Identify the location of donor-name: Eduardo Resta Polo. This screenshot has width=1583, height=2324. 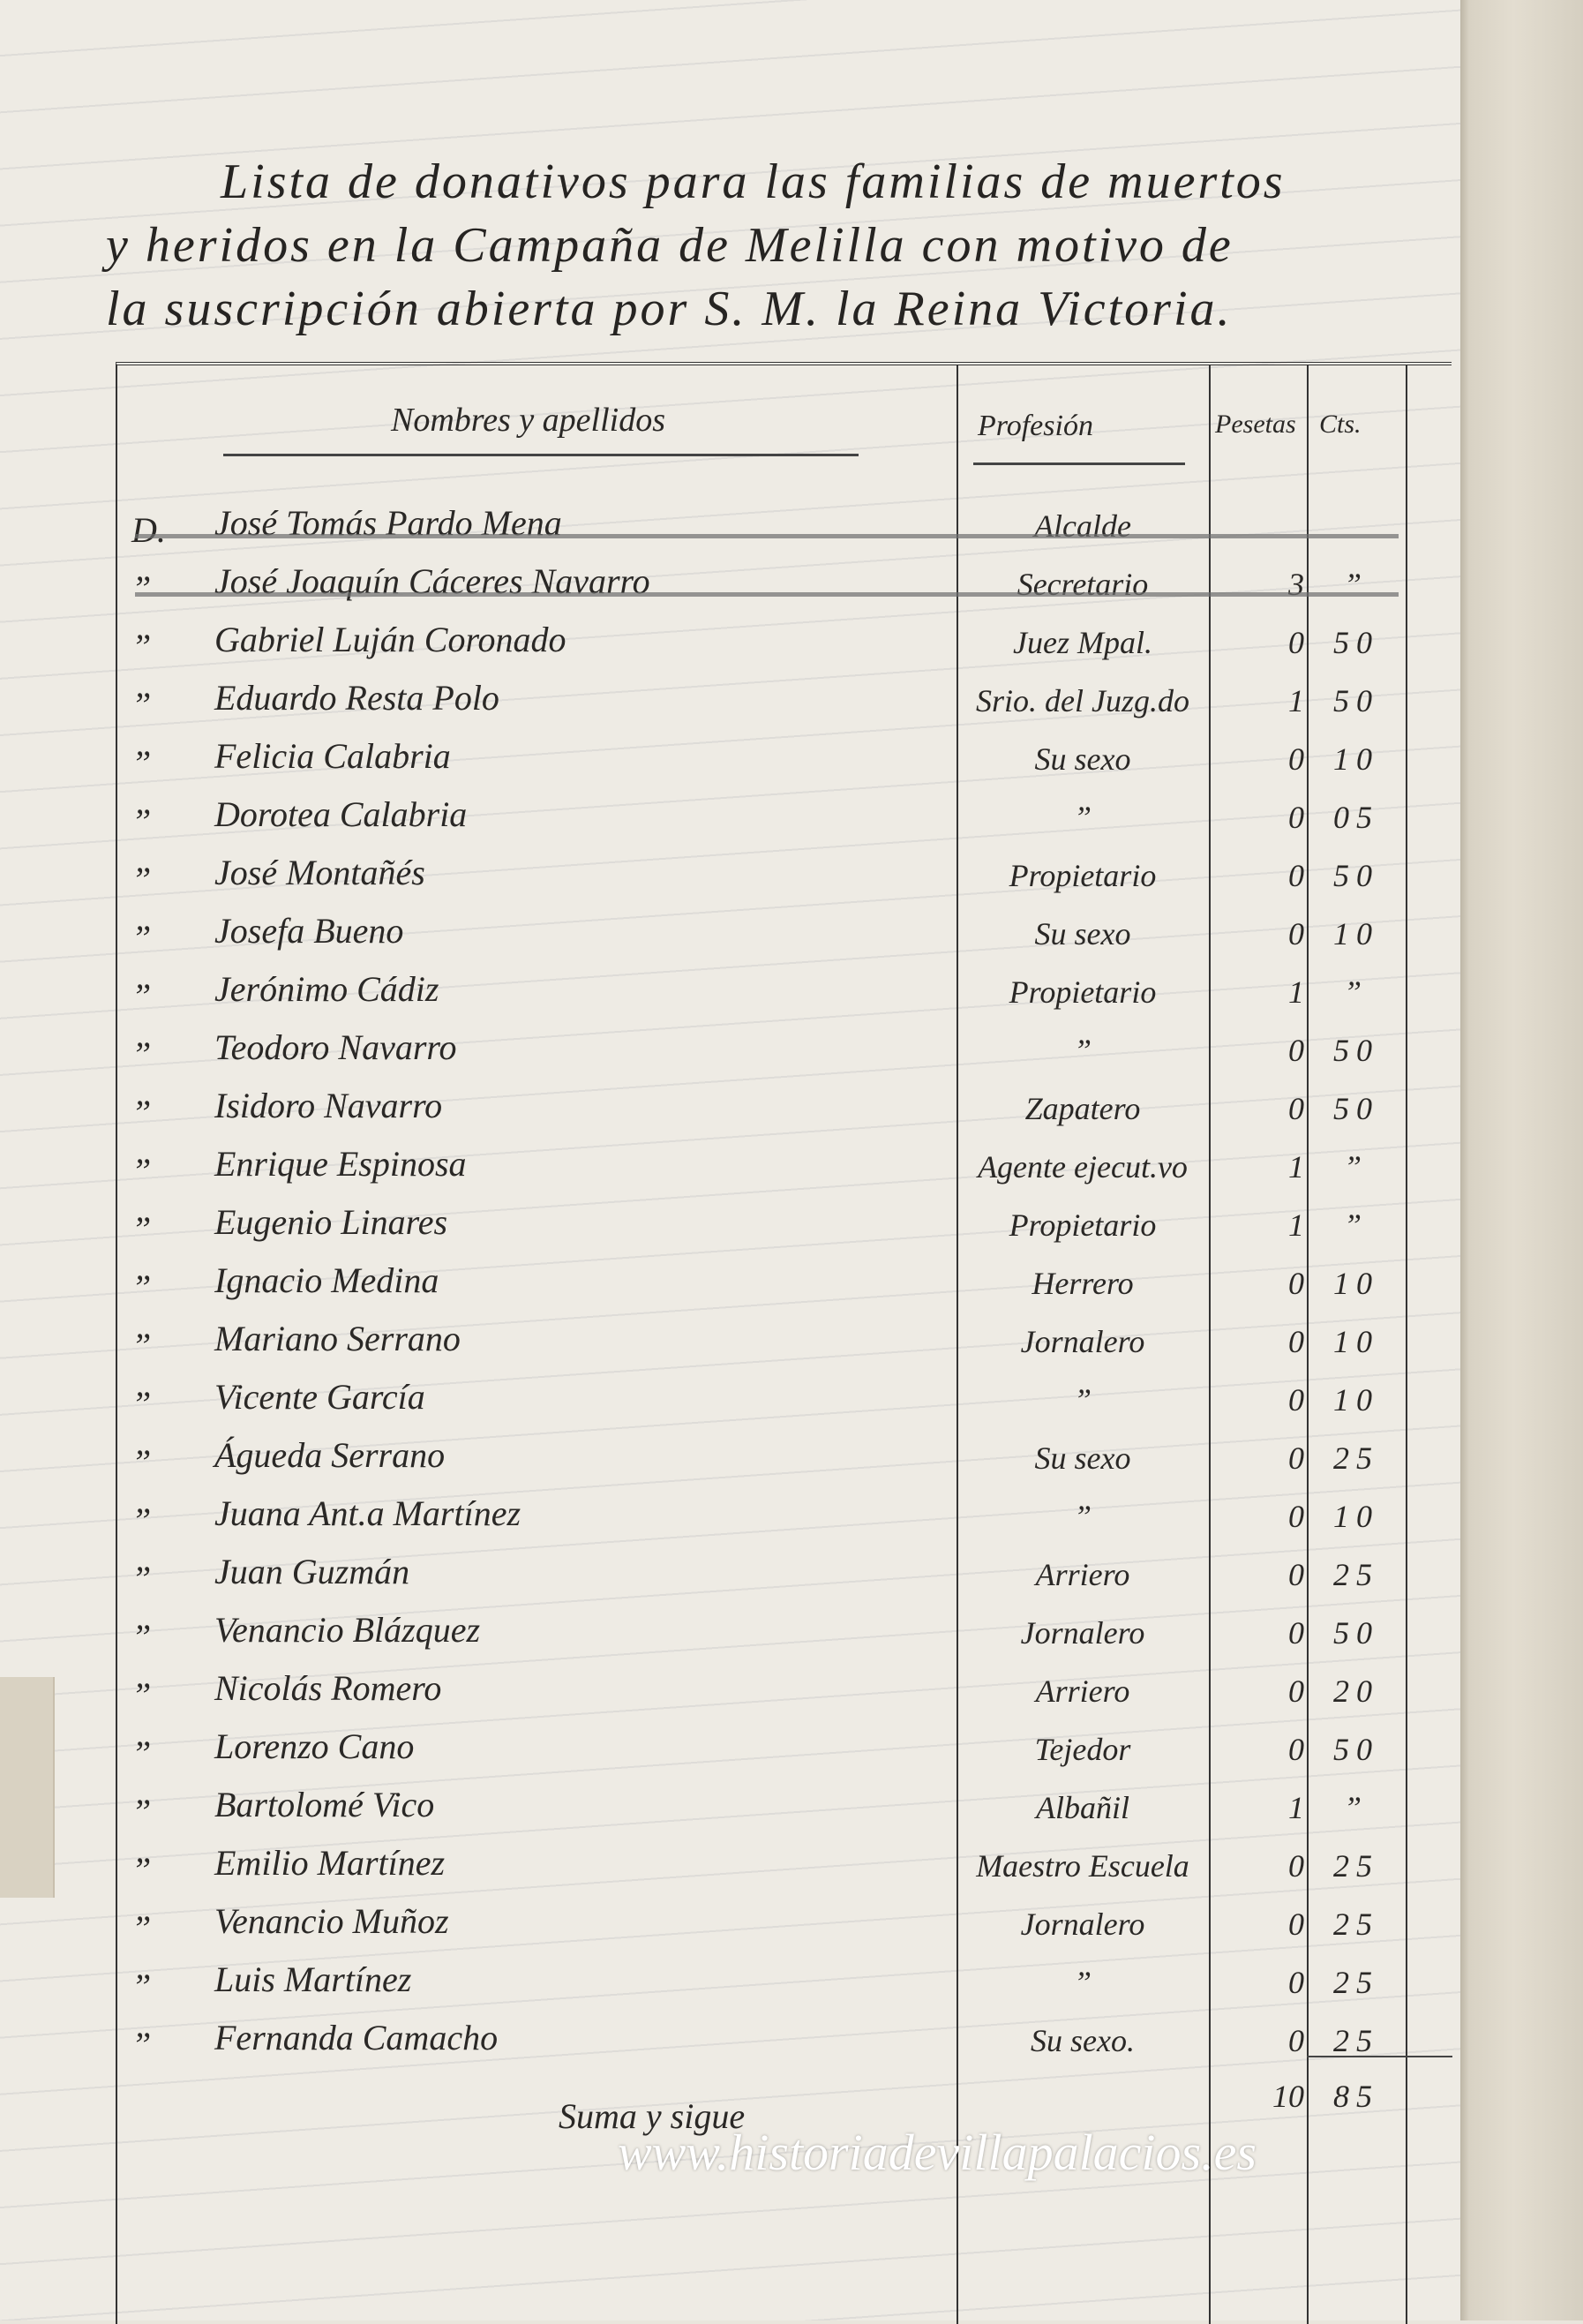
(356, 698).